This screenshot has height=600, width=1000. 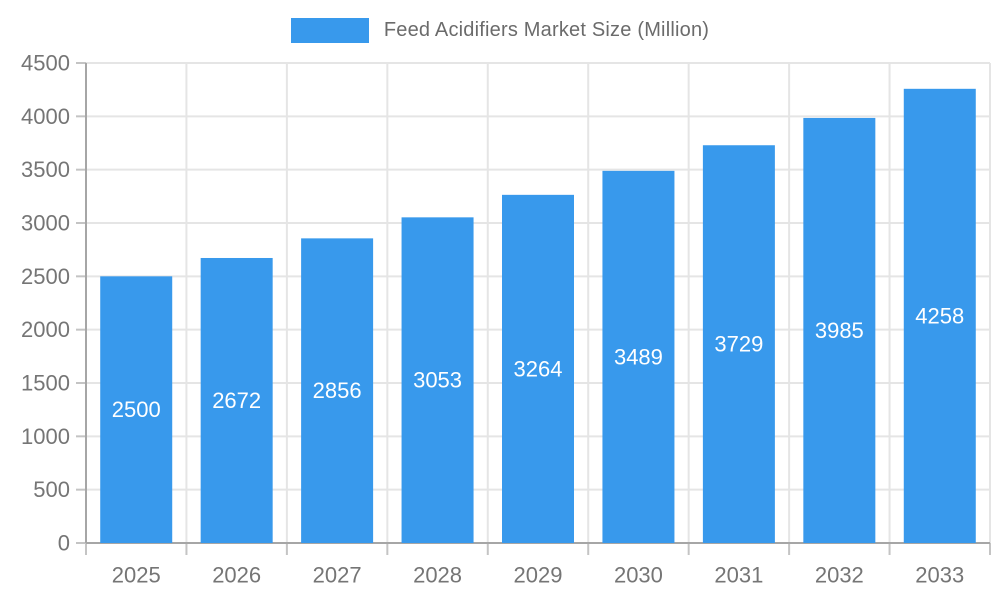 I want to click on y-axis-tick-label: 3500, so click(x=45, y=169).